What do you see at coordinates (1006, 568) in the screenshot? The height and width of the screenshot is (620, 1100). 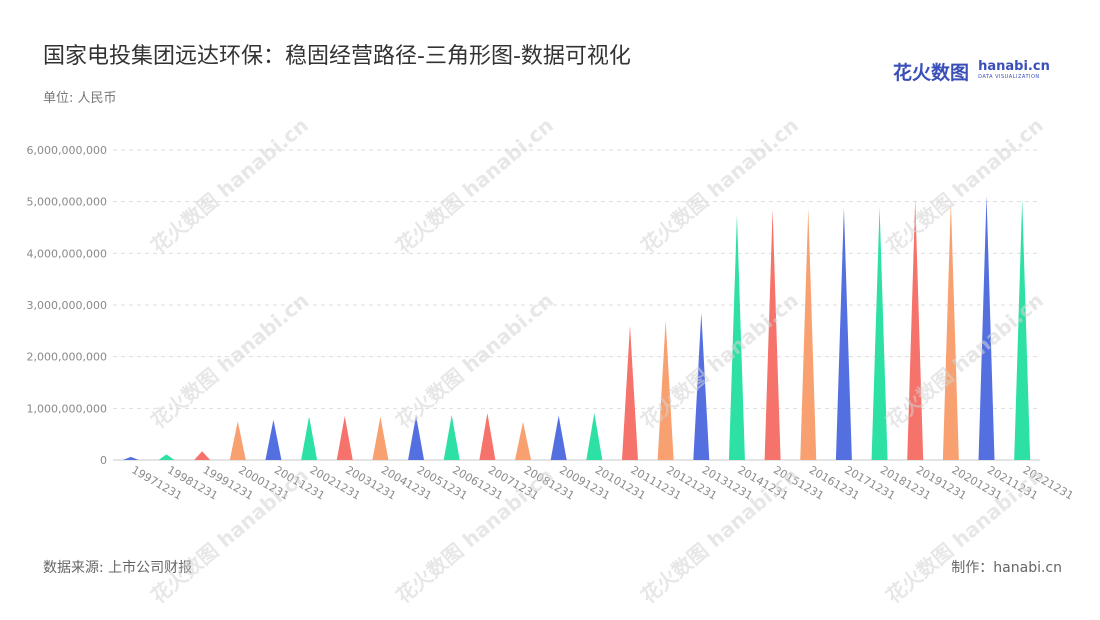 I see `maker-credit: 制作：hanabi.cn` at bounding box center [1006, 568].